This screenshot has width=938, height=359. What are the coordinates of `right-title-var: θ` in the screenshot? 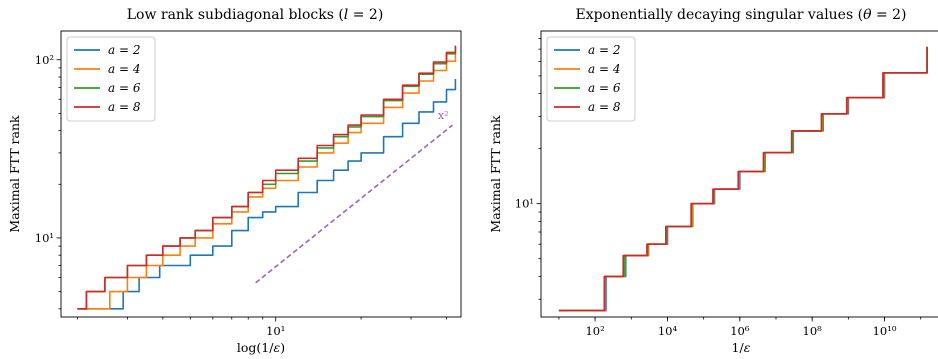 It's located at (867, 15).